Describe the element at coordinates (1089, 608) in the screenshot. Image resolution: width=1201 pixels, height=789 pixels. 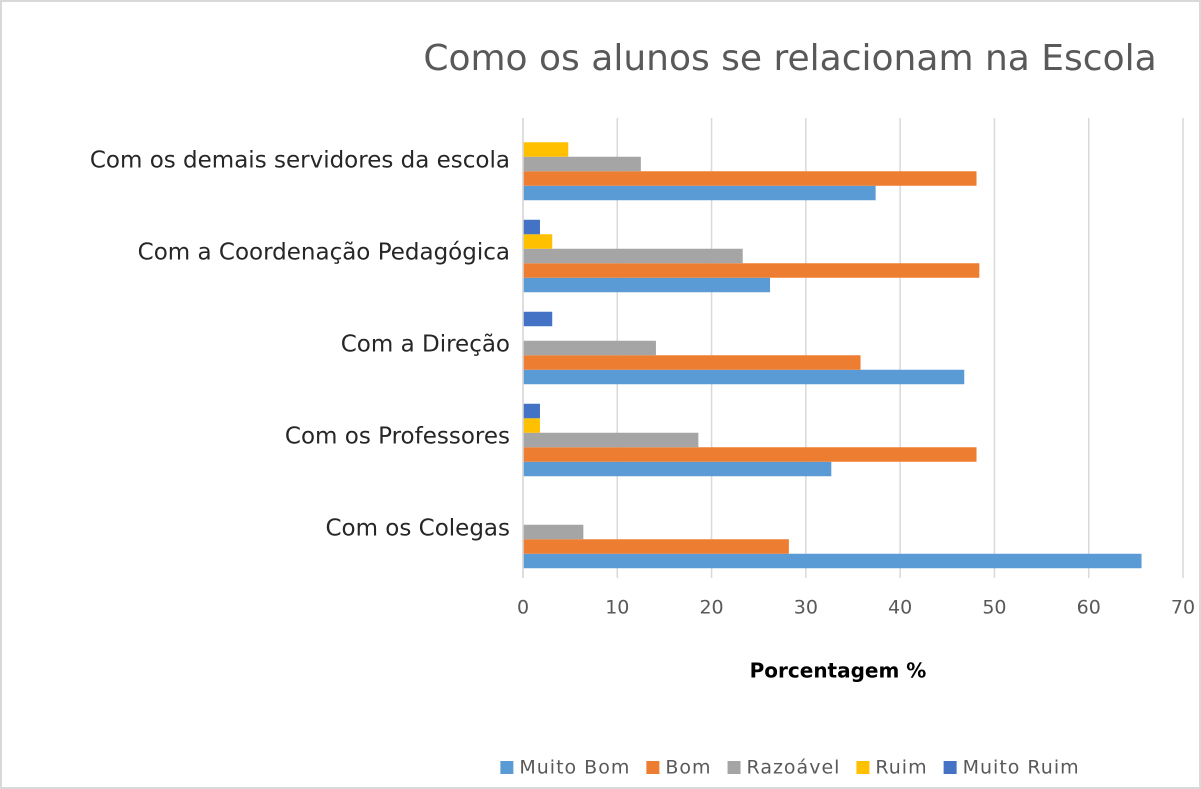
I see `x-tick-label: 60` at that location.